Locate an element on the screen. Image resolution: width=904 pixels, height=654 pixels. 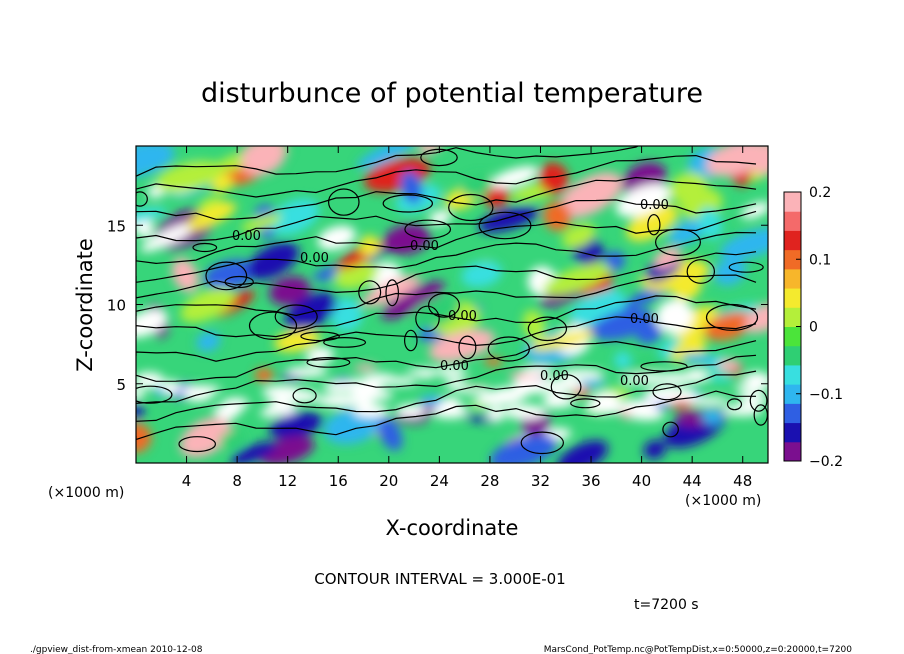
colorbar is located at coordinates (792, 326).